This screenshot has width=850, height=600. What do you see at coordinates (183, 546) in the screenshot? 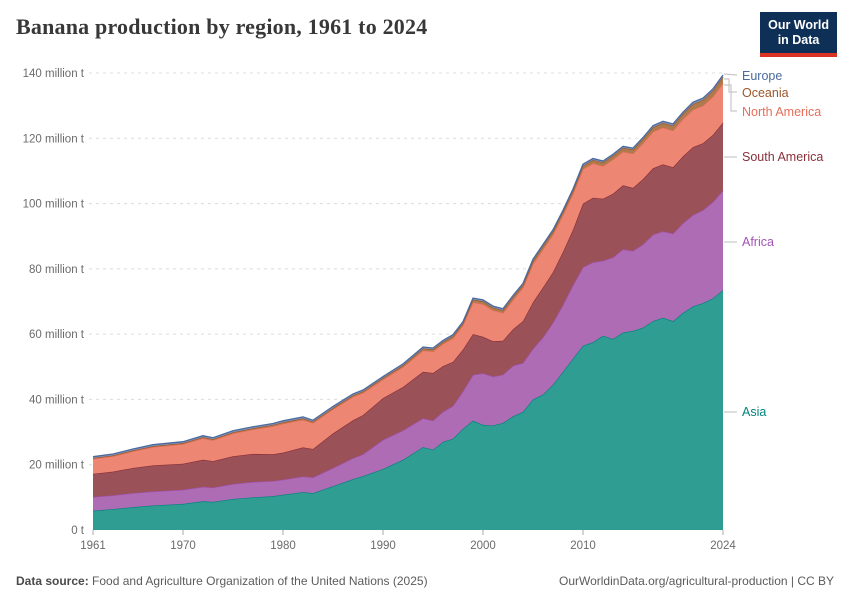
I see `x-axis-tick-label-1970: 1970` at bounding box center [183, 546].